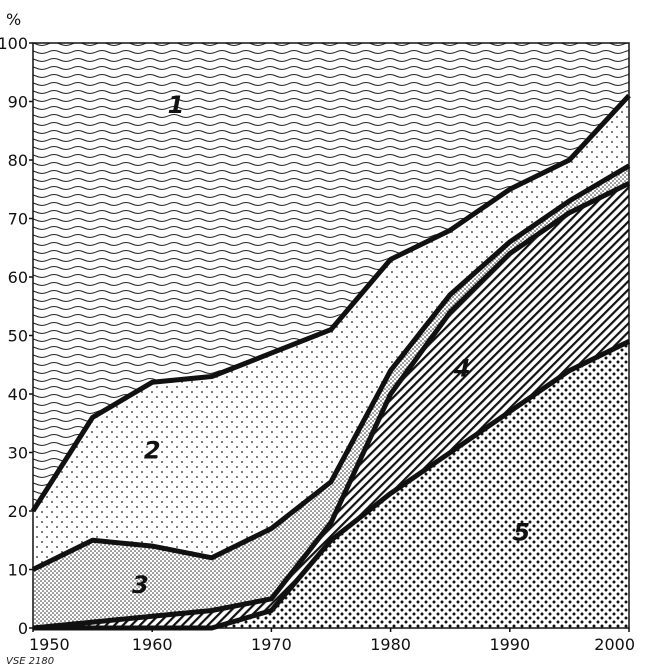  Describe the element at coordinates (614, 644) in the screenshot. I see `x-tick-label: 2000` at that location.